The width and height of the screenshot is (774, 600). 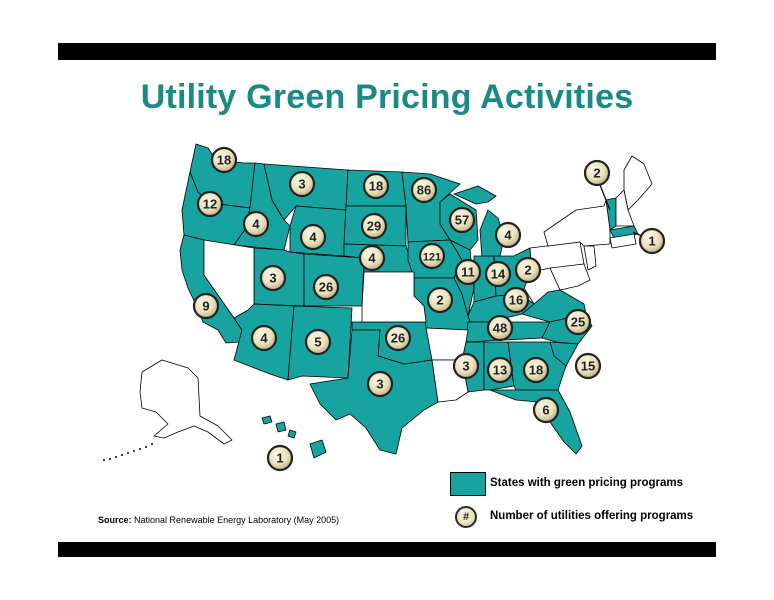 What do you see at coordinates (264, 338) in the screenshot?
I see `badge-az: 4` at bounding box center [264, 338].